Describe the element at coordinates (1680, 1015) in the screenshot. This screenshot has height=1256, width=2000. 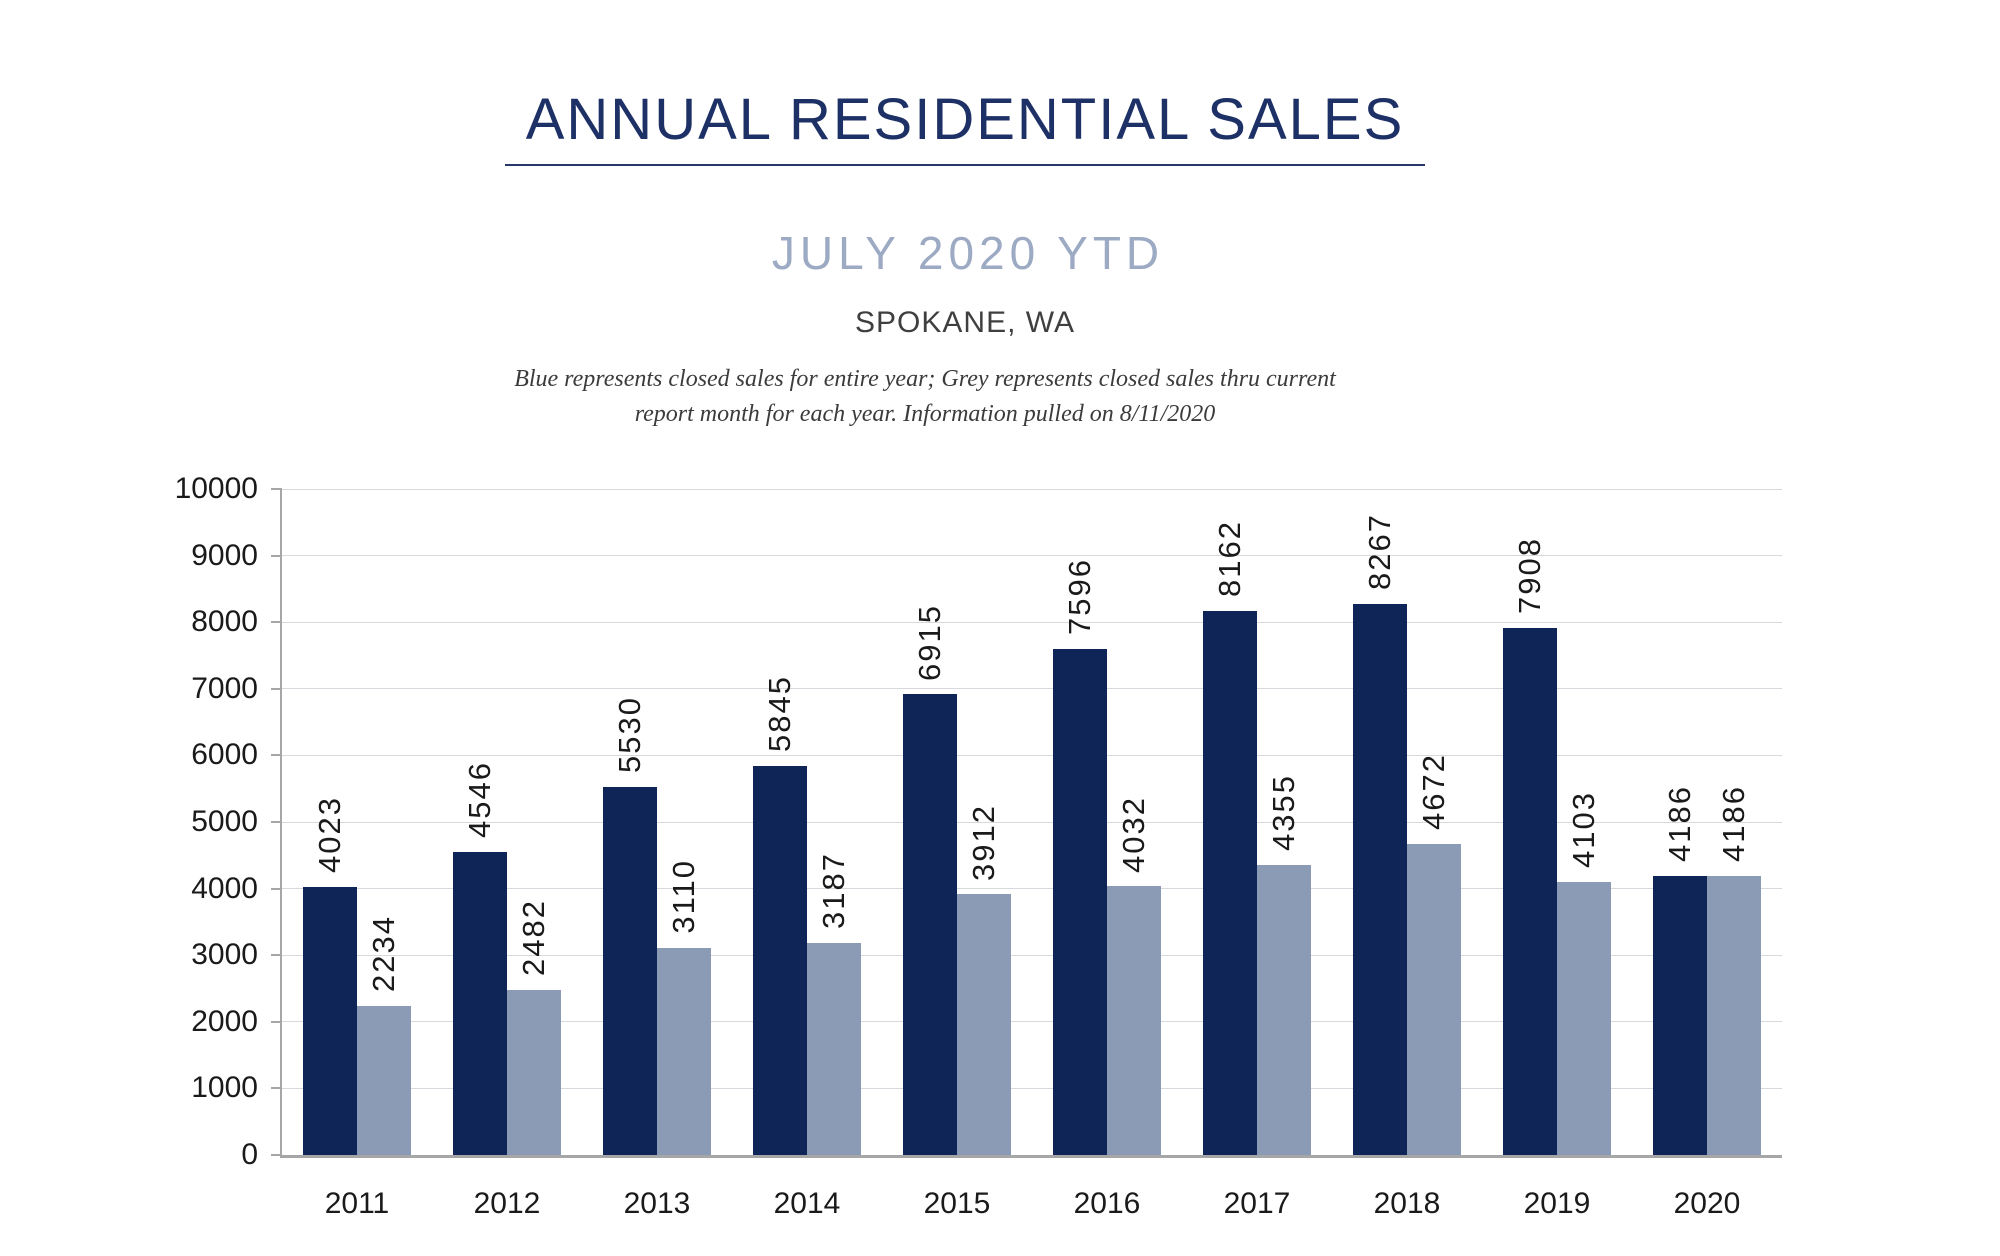
I see `bar-entire-year-2020` at that location.